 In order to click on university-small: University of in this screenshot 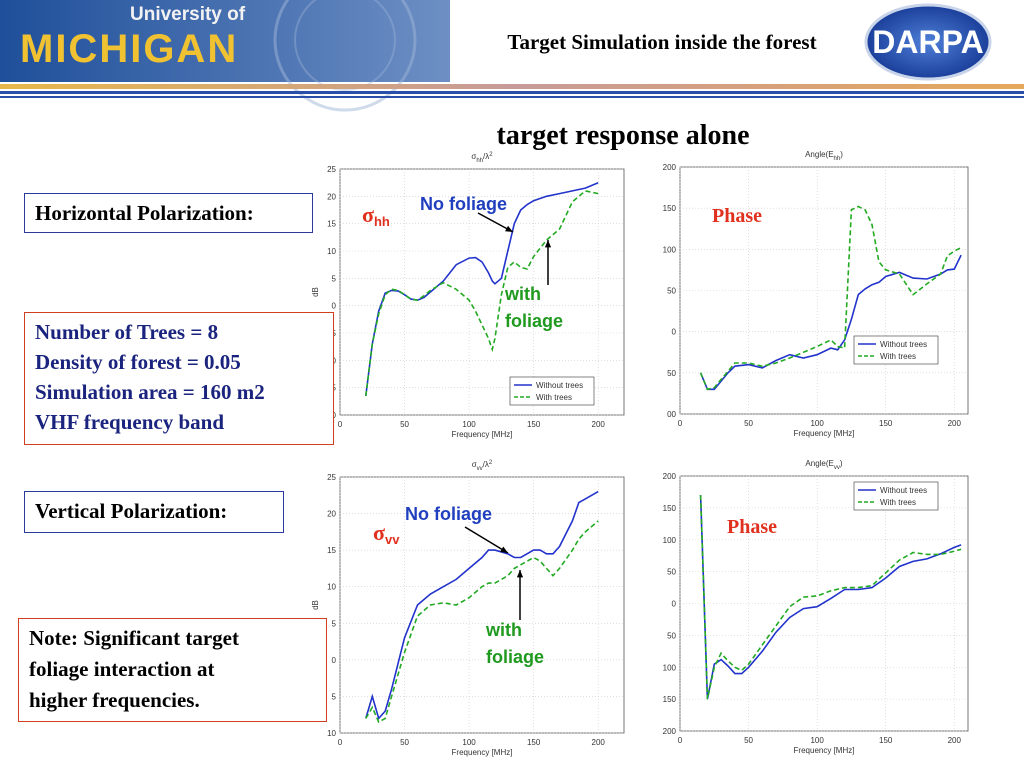, I will do `click(188, 14)`.